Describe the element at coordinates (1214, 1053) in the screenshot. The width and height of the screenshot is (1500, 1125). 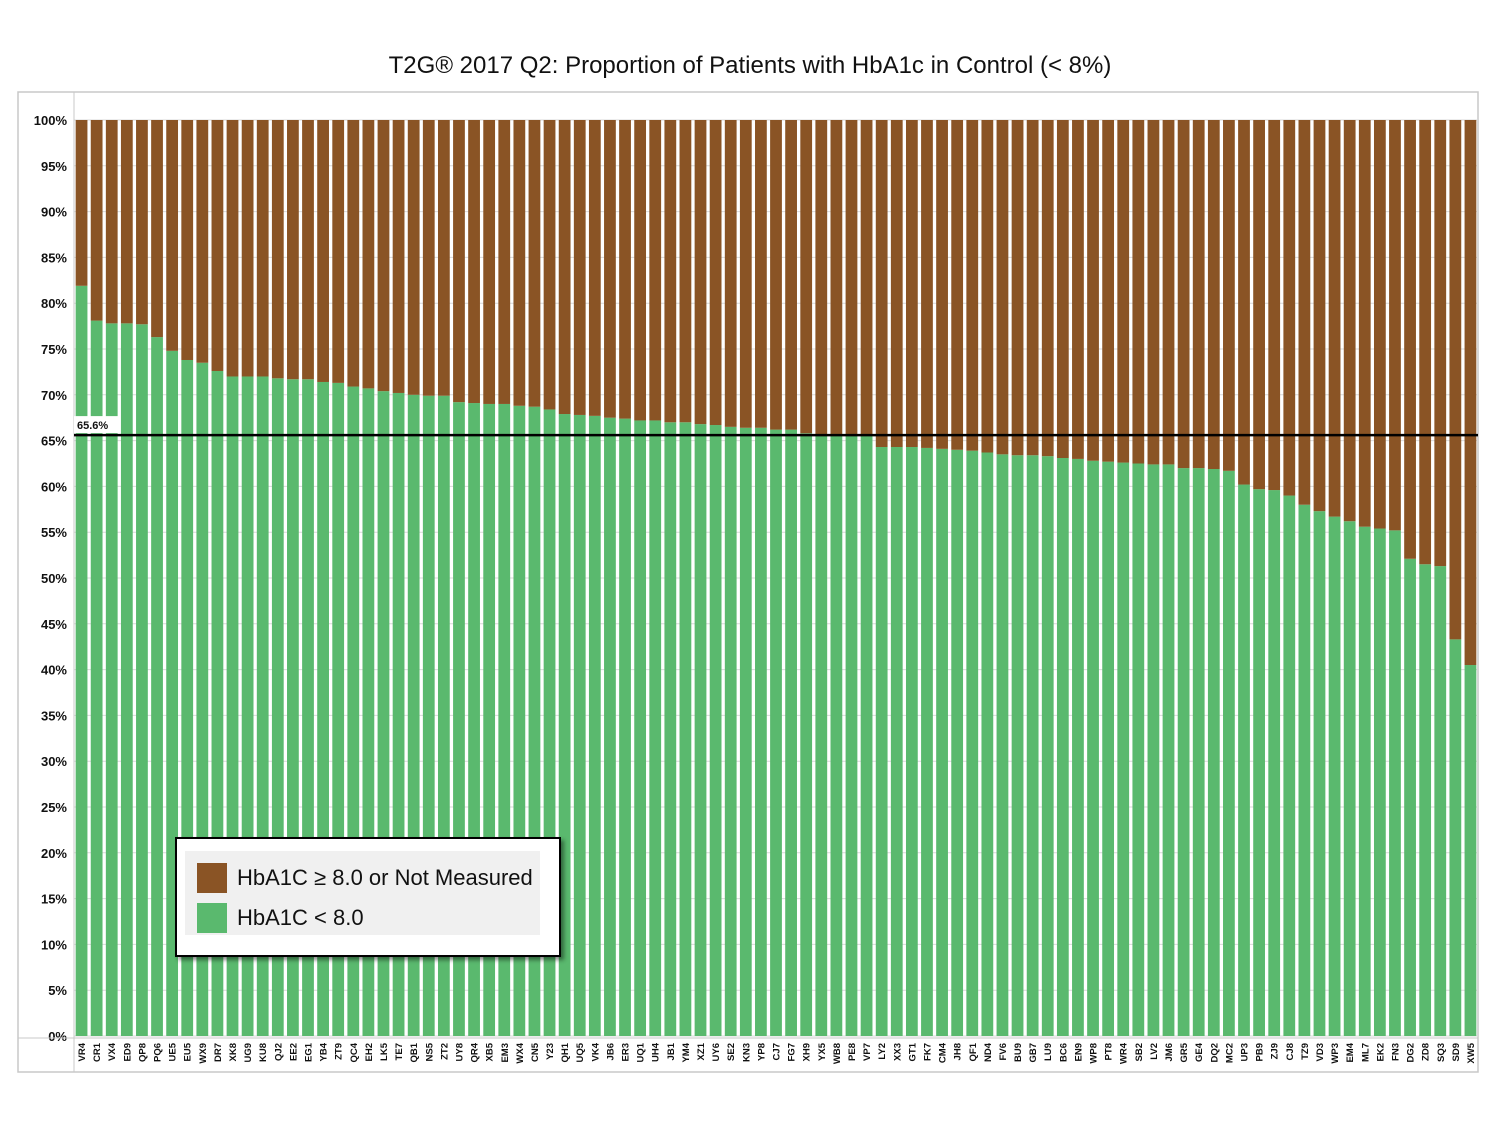
I see `x-tick-label: DQ2` at that location.